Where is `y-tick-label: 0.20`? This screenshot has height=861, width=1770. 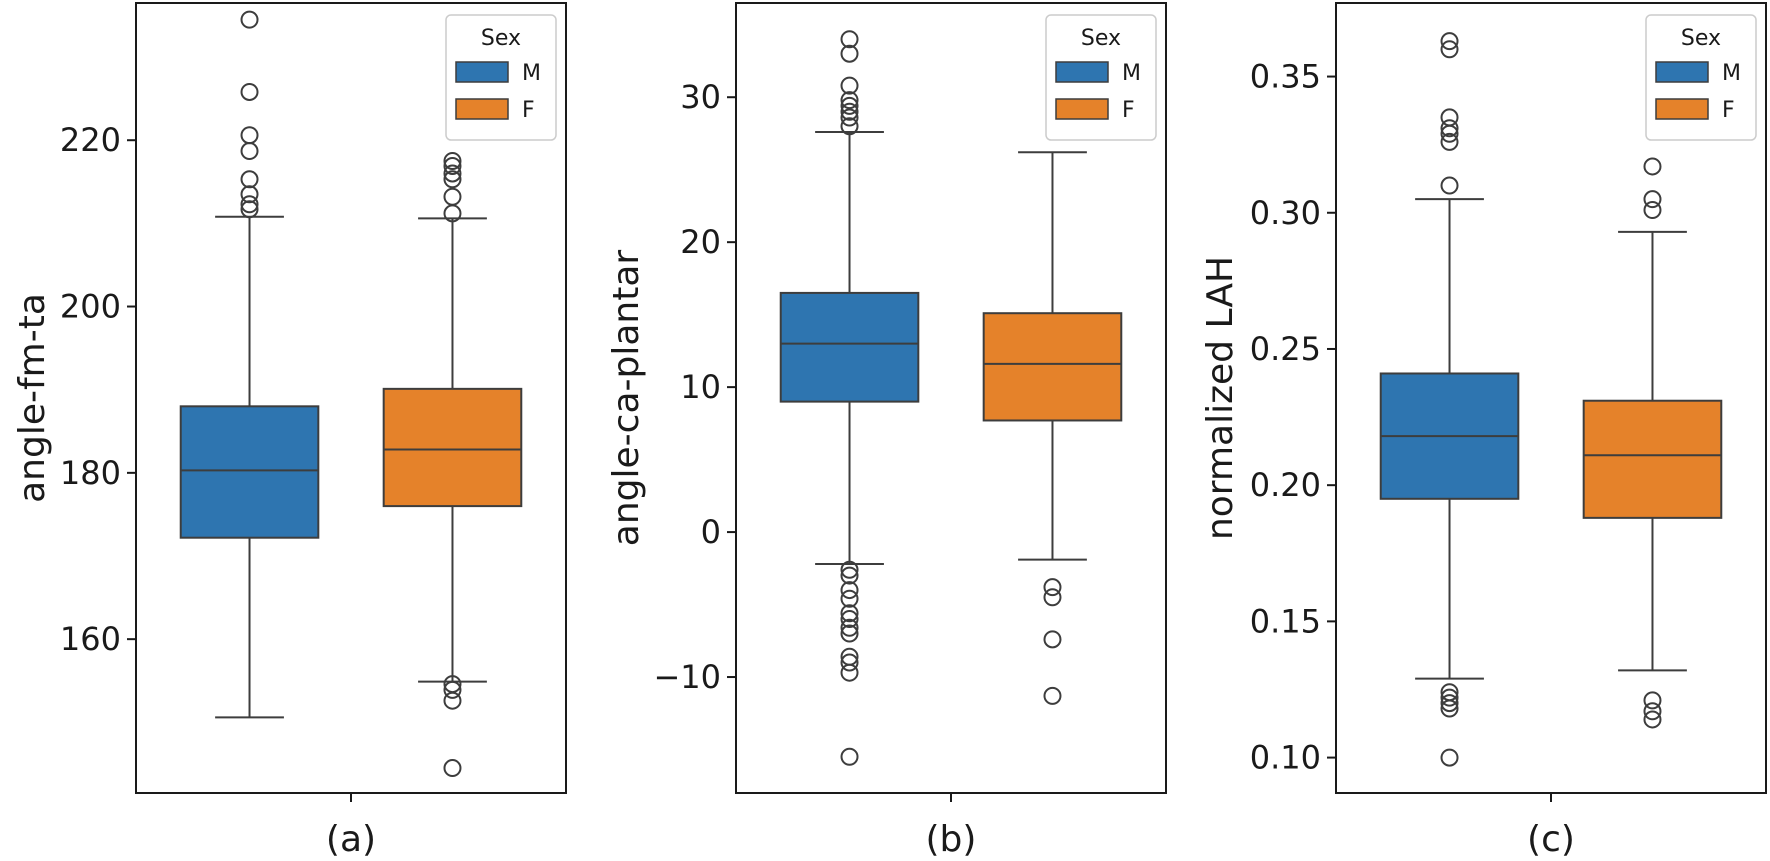 y-tick-label: 0.20 is located at coordinates (1285, 485).